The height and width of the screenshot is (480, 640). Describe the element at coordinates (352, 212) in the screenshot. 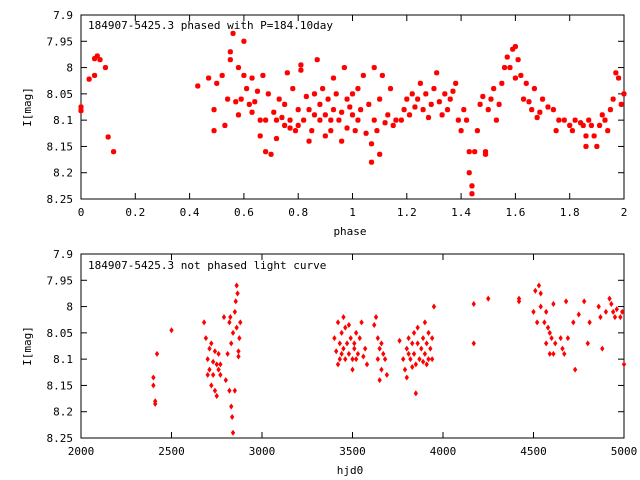

I see `x-tick-label: 1` at that location.